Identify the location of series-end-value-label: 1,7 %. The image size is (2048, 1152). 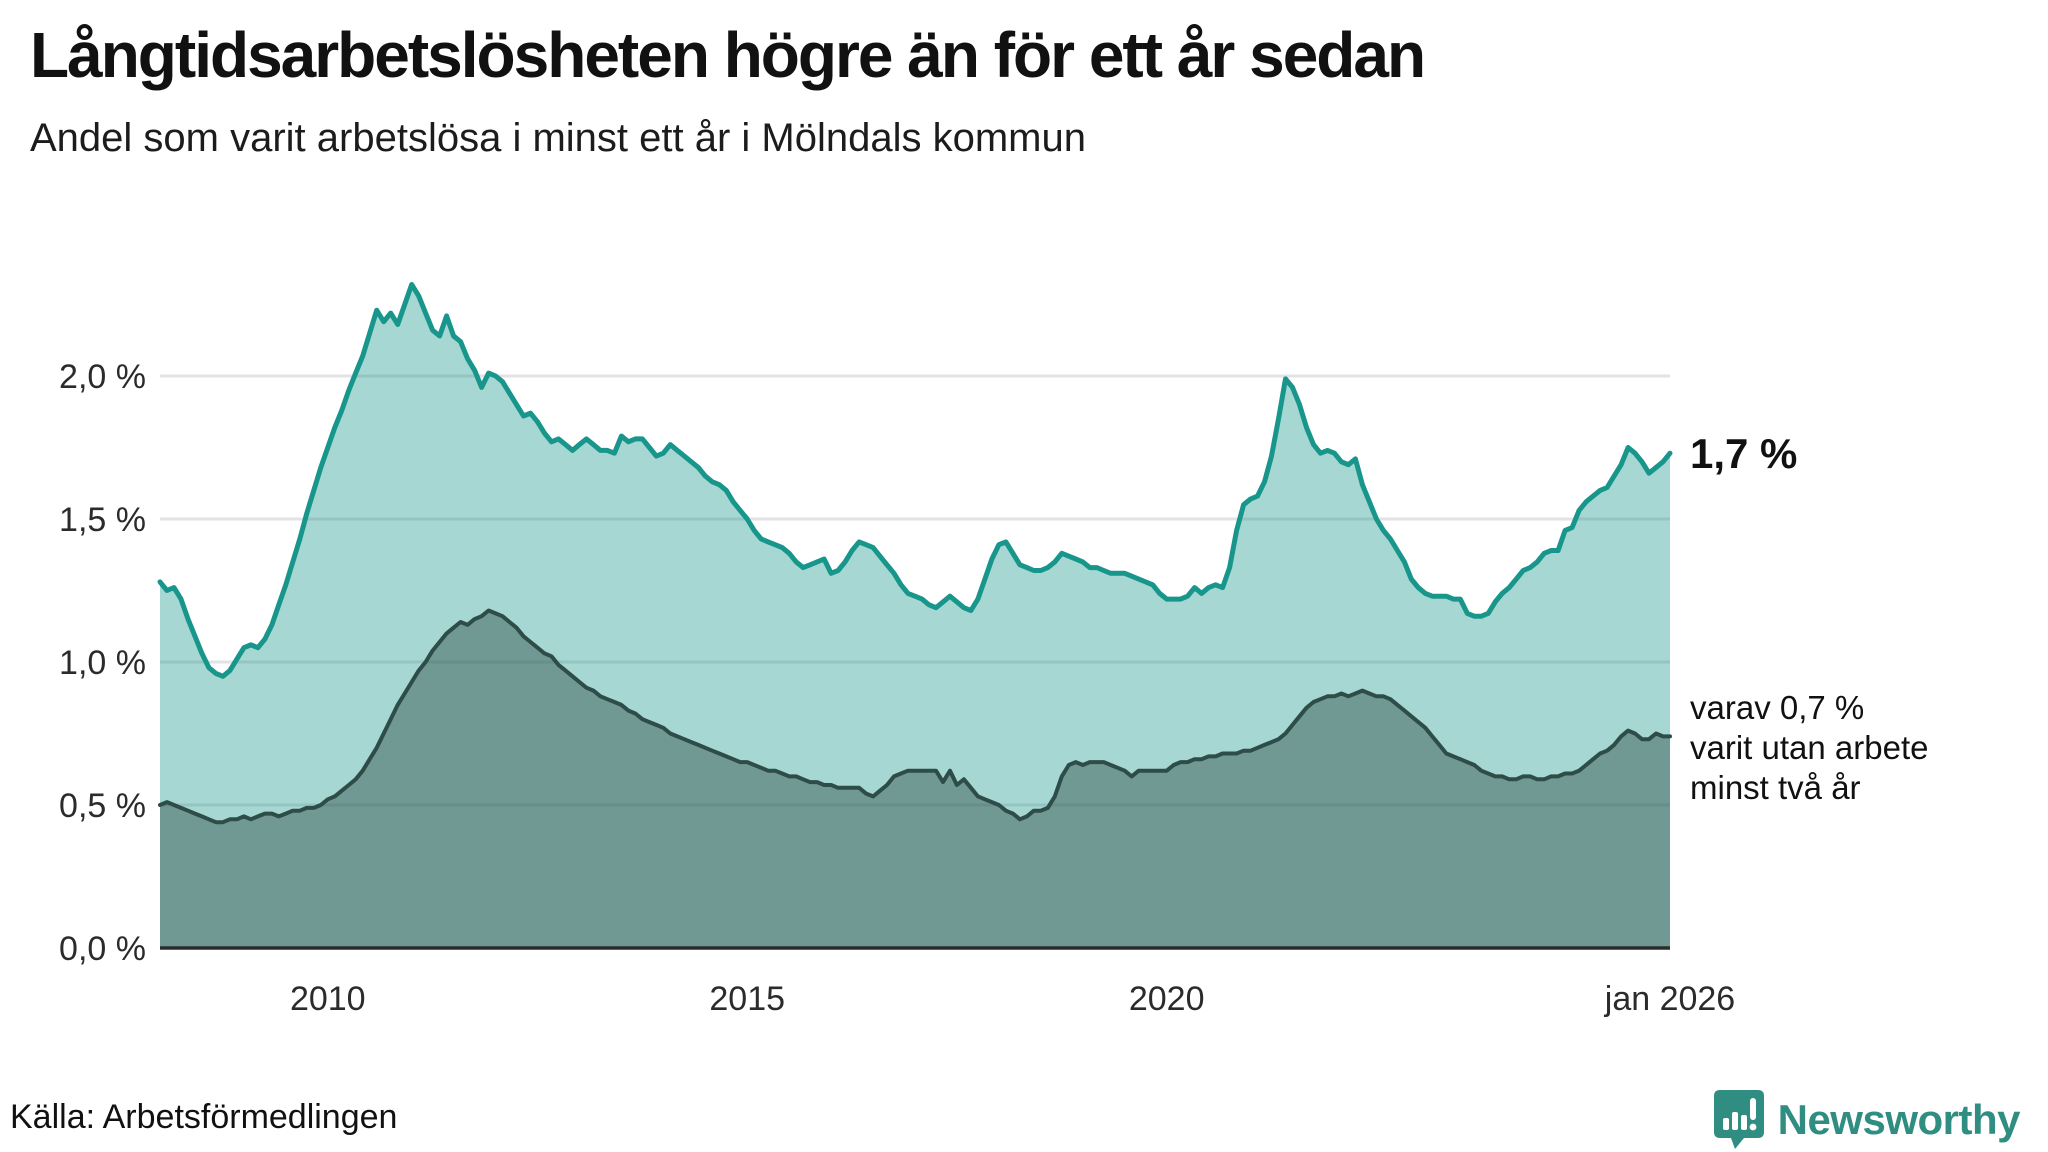
(1744, 453).